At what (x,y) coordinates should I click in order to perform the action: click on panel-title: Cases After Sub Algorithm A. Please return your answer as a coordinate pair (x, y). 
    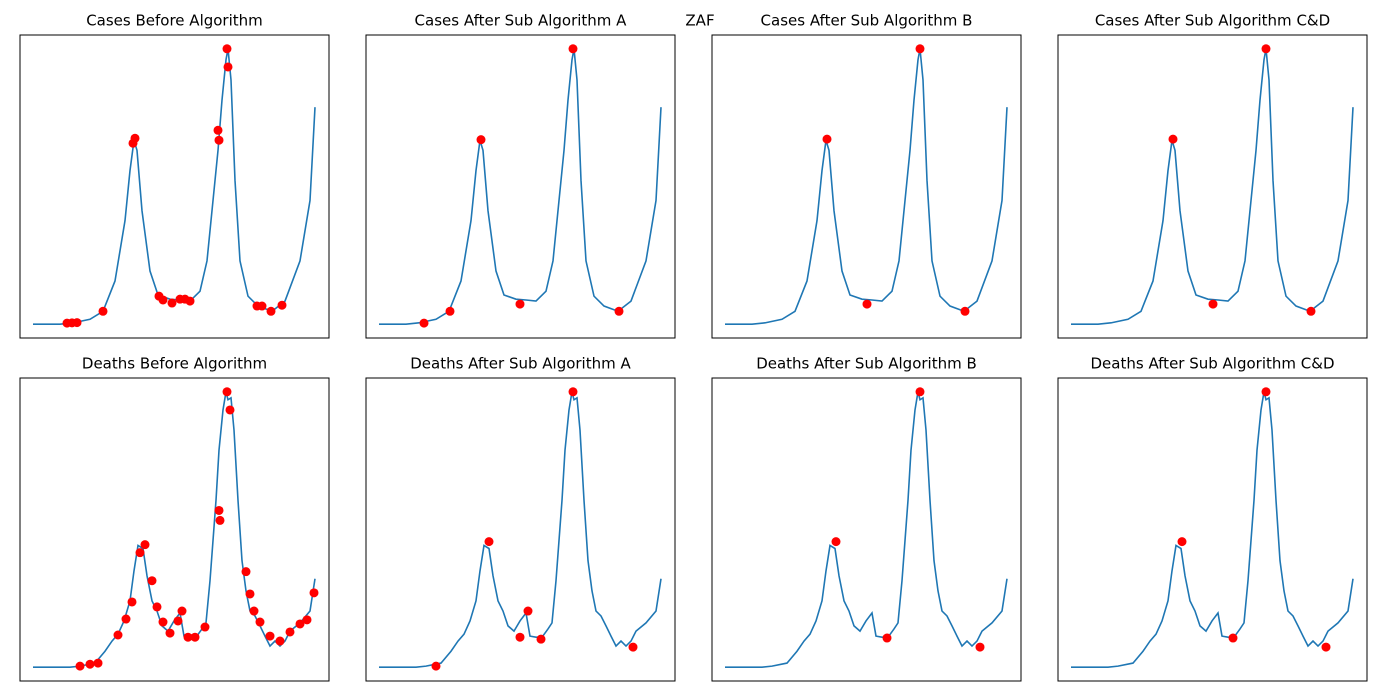
    Looking at the image, I should click on (521, 21).